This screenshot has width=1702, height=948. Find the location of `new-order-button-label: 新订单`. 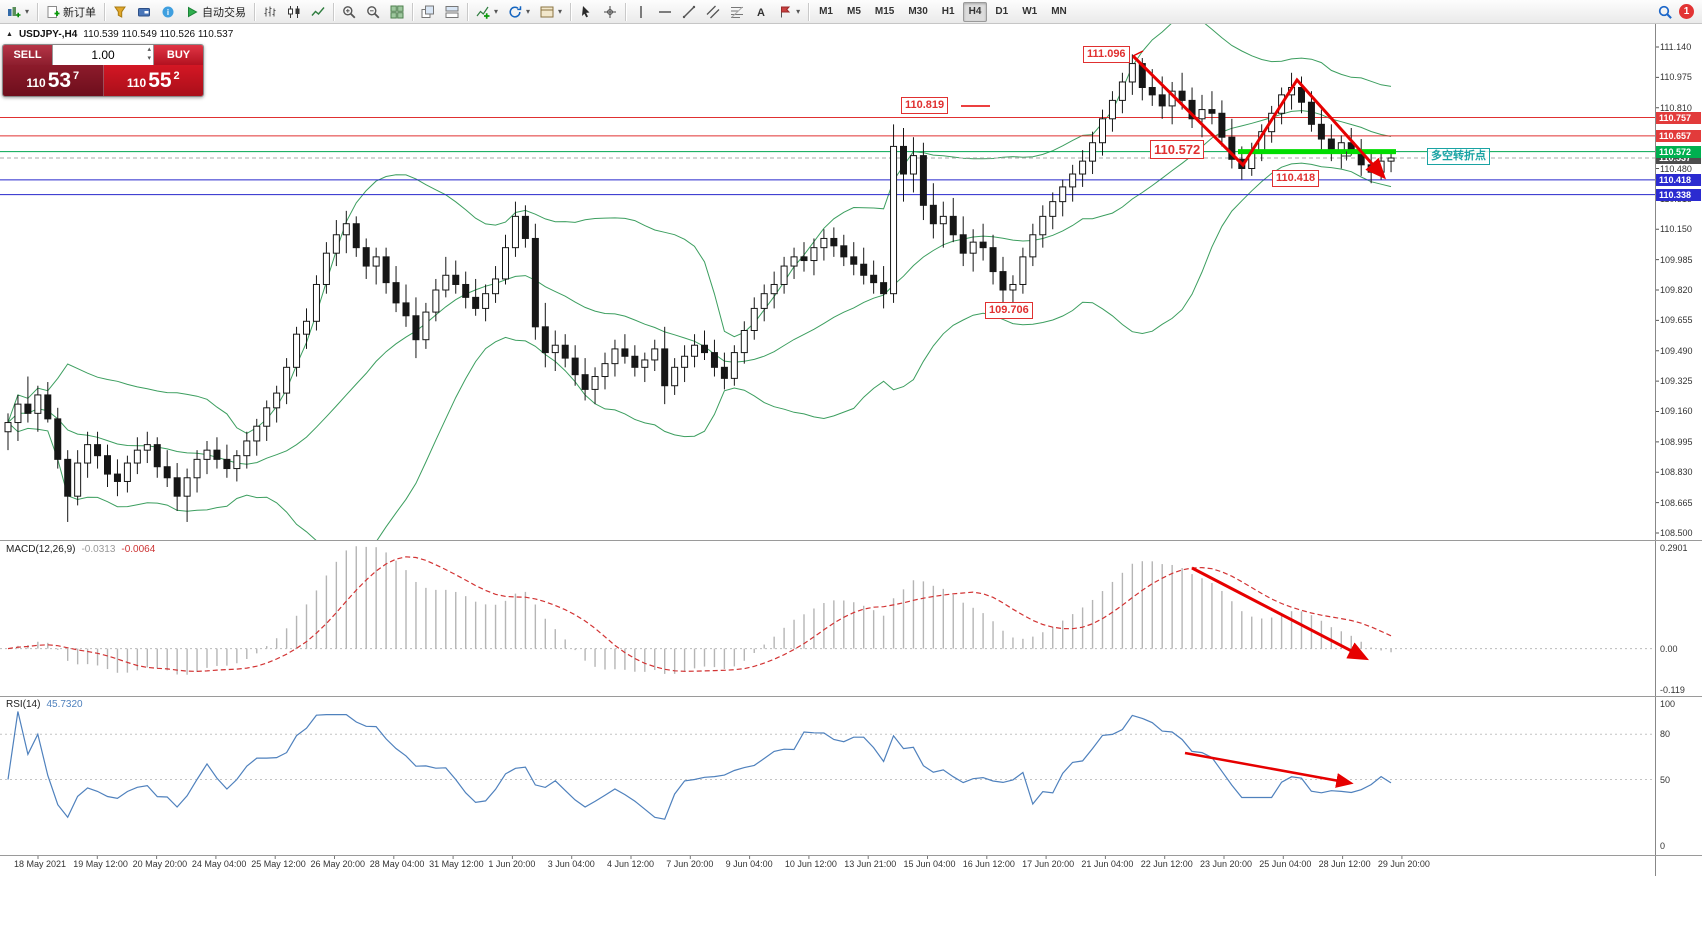

new-order-button-label: 新订单 is located at coordinates (80, 12).